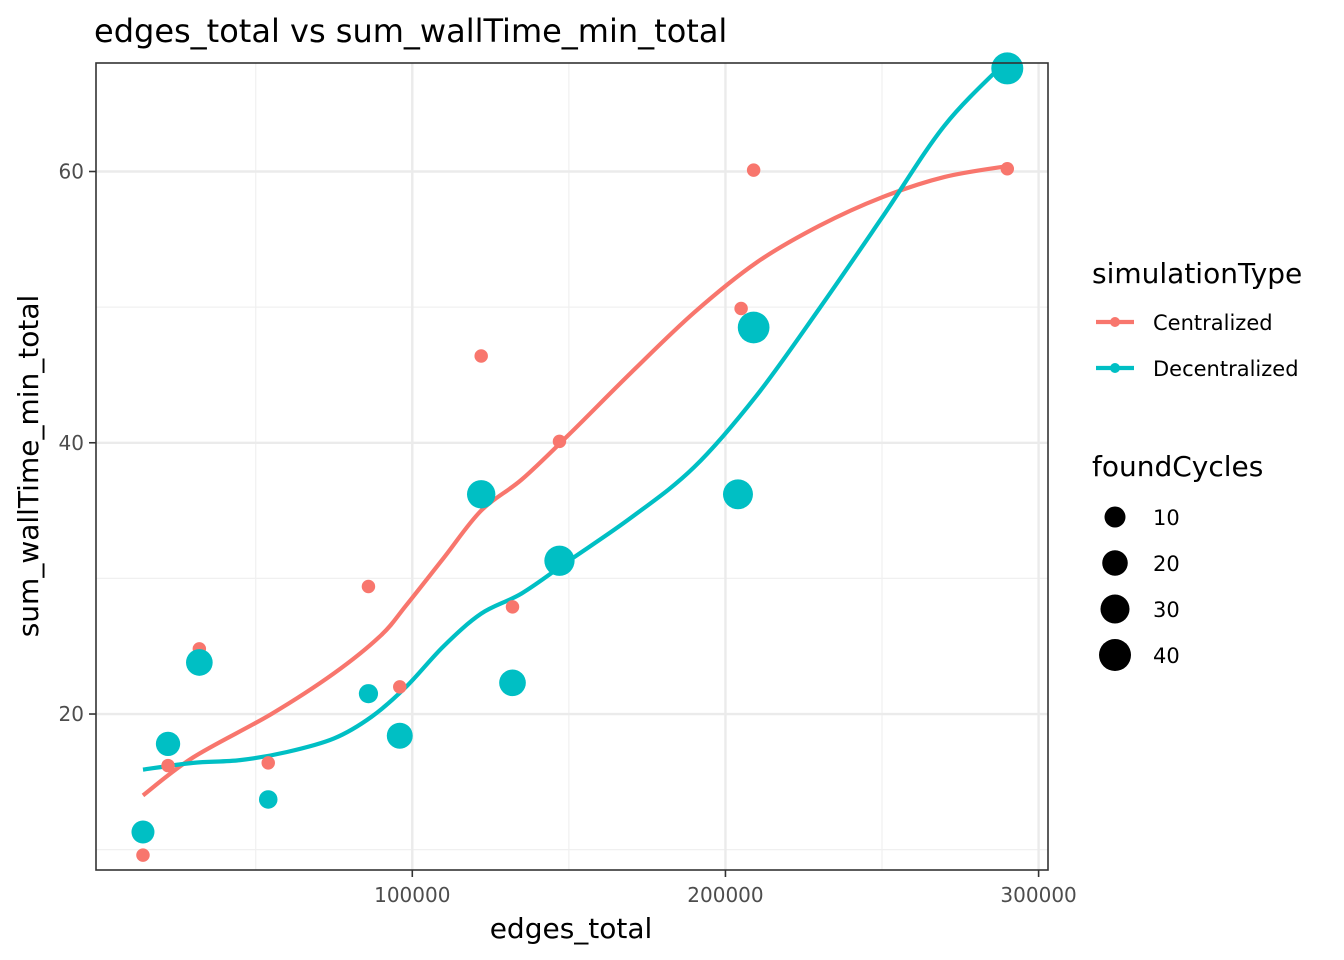  What do you see at coordinates (71, 172) in the screenshot?
I see `y-tick-label: 60` at bounding box center [71, 172].